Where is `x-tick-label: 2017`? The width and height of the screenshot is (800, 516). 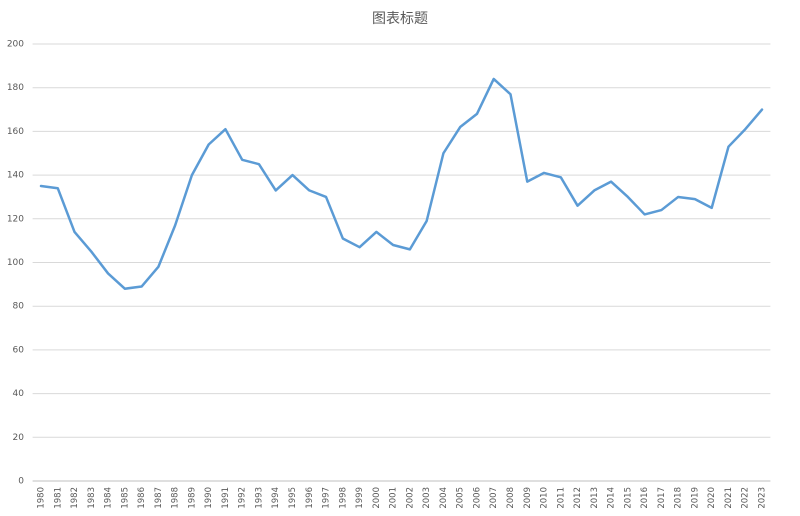
x-tick-label: 2017 is located at coordinates (662, 498).